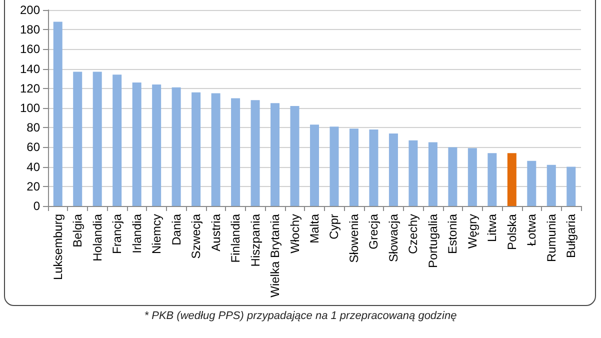  I want to click on x-tick-label: Portugalia, so click(433, 241).